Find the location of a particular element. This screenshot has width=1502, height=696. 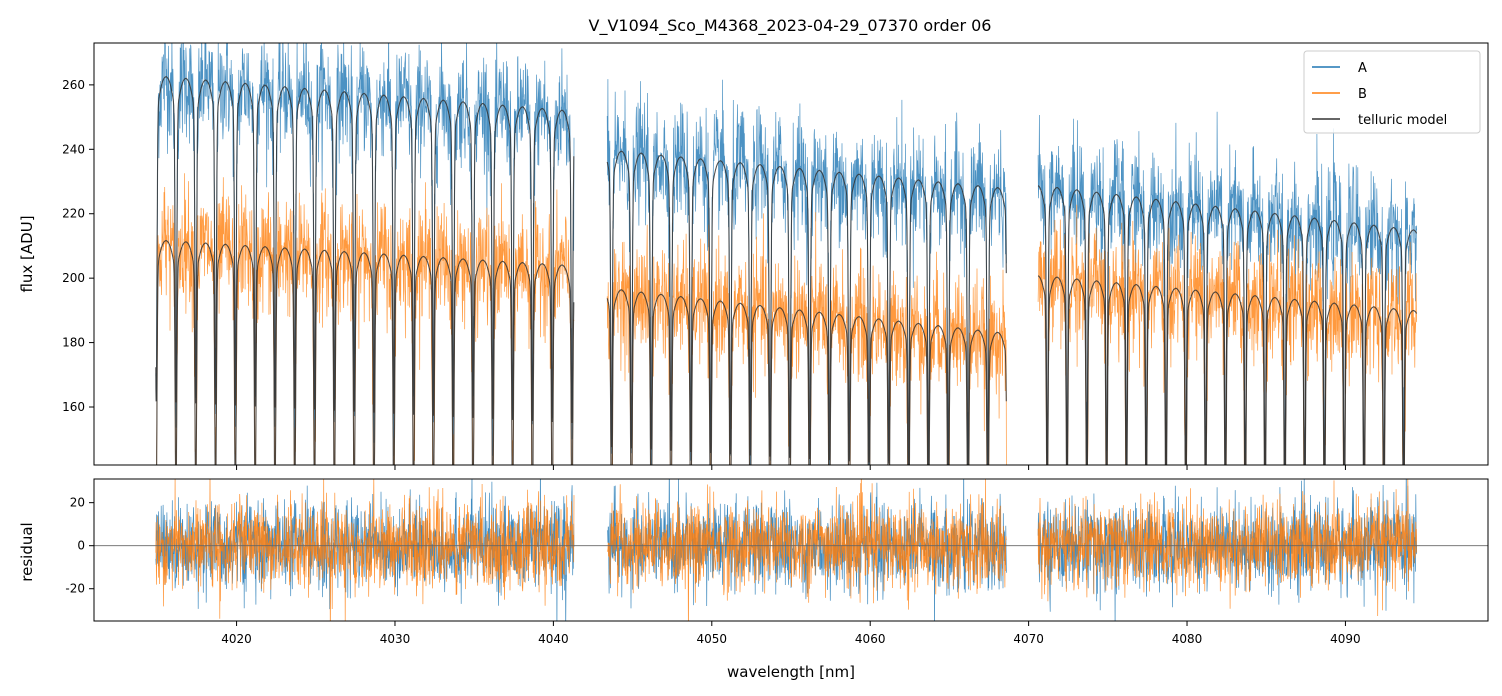

flux-y-tick-label: 180 is located at coordinates (73, 343).